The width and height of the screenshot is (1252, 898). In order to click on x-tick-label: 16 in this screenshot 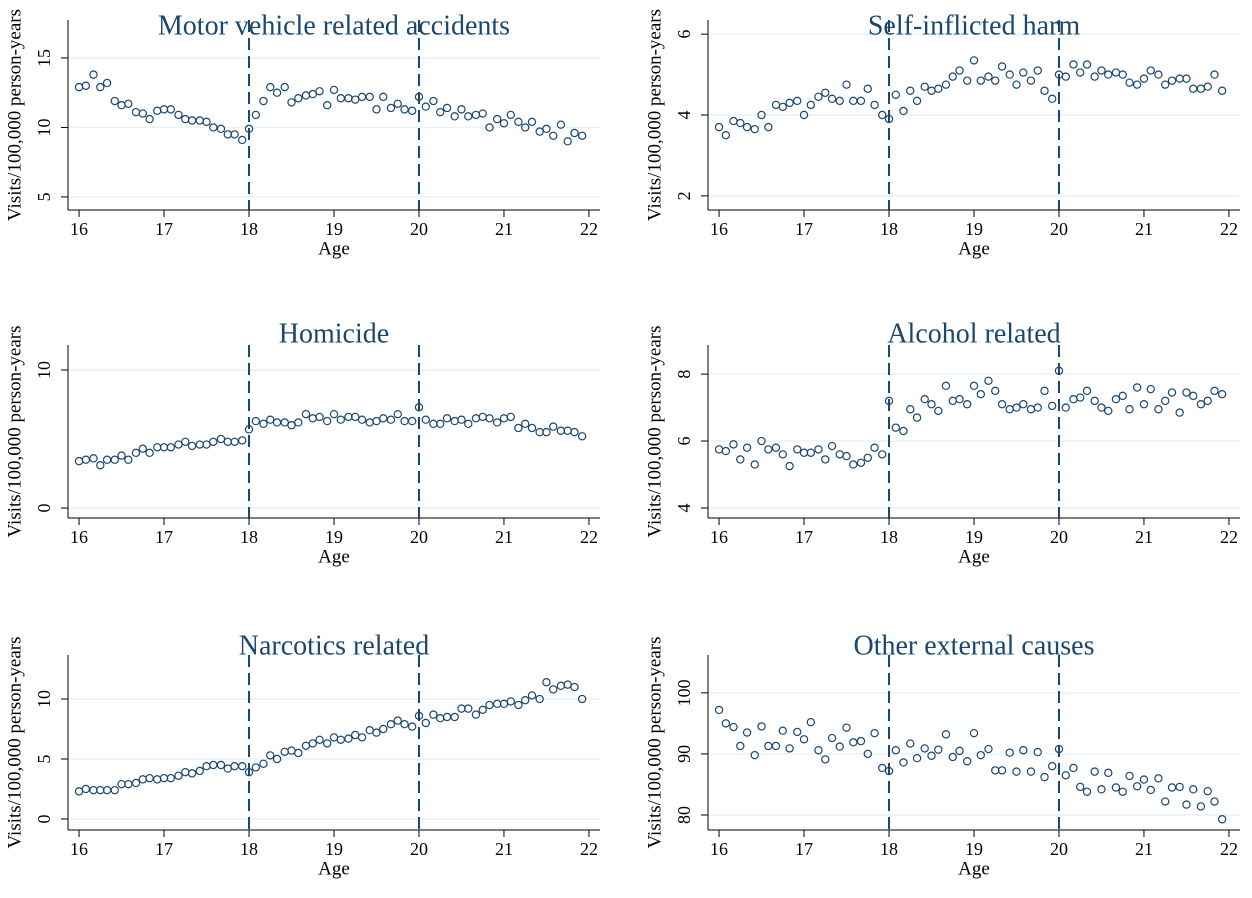, I will do `click(79, 849)`.